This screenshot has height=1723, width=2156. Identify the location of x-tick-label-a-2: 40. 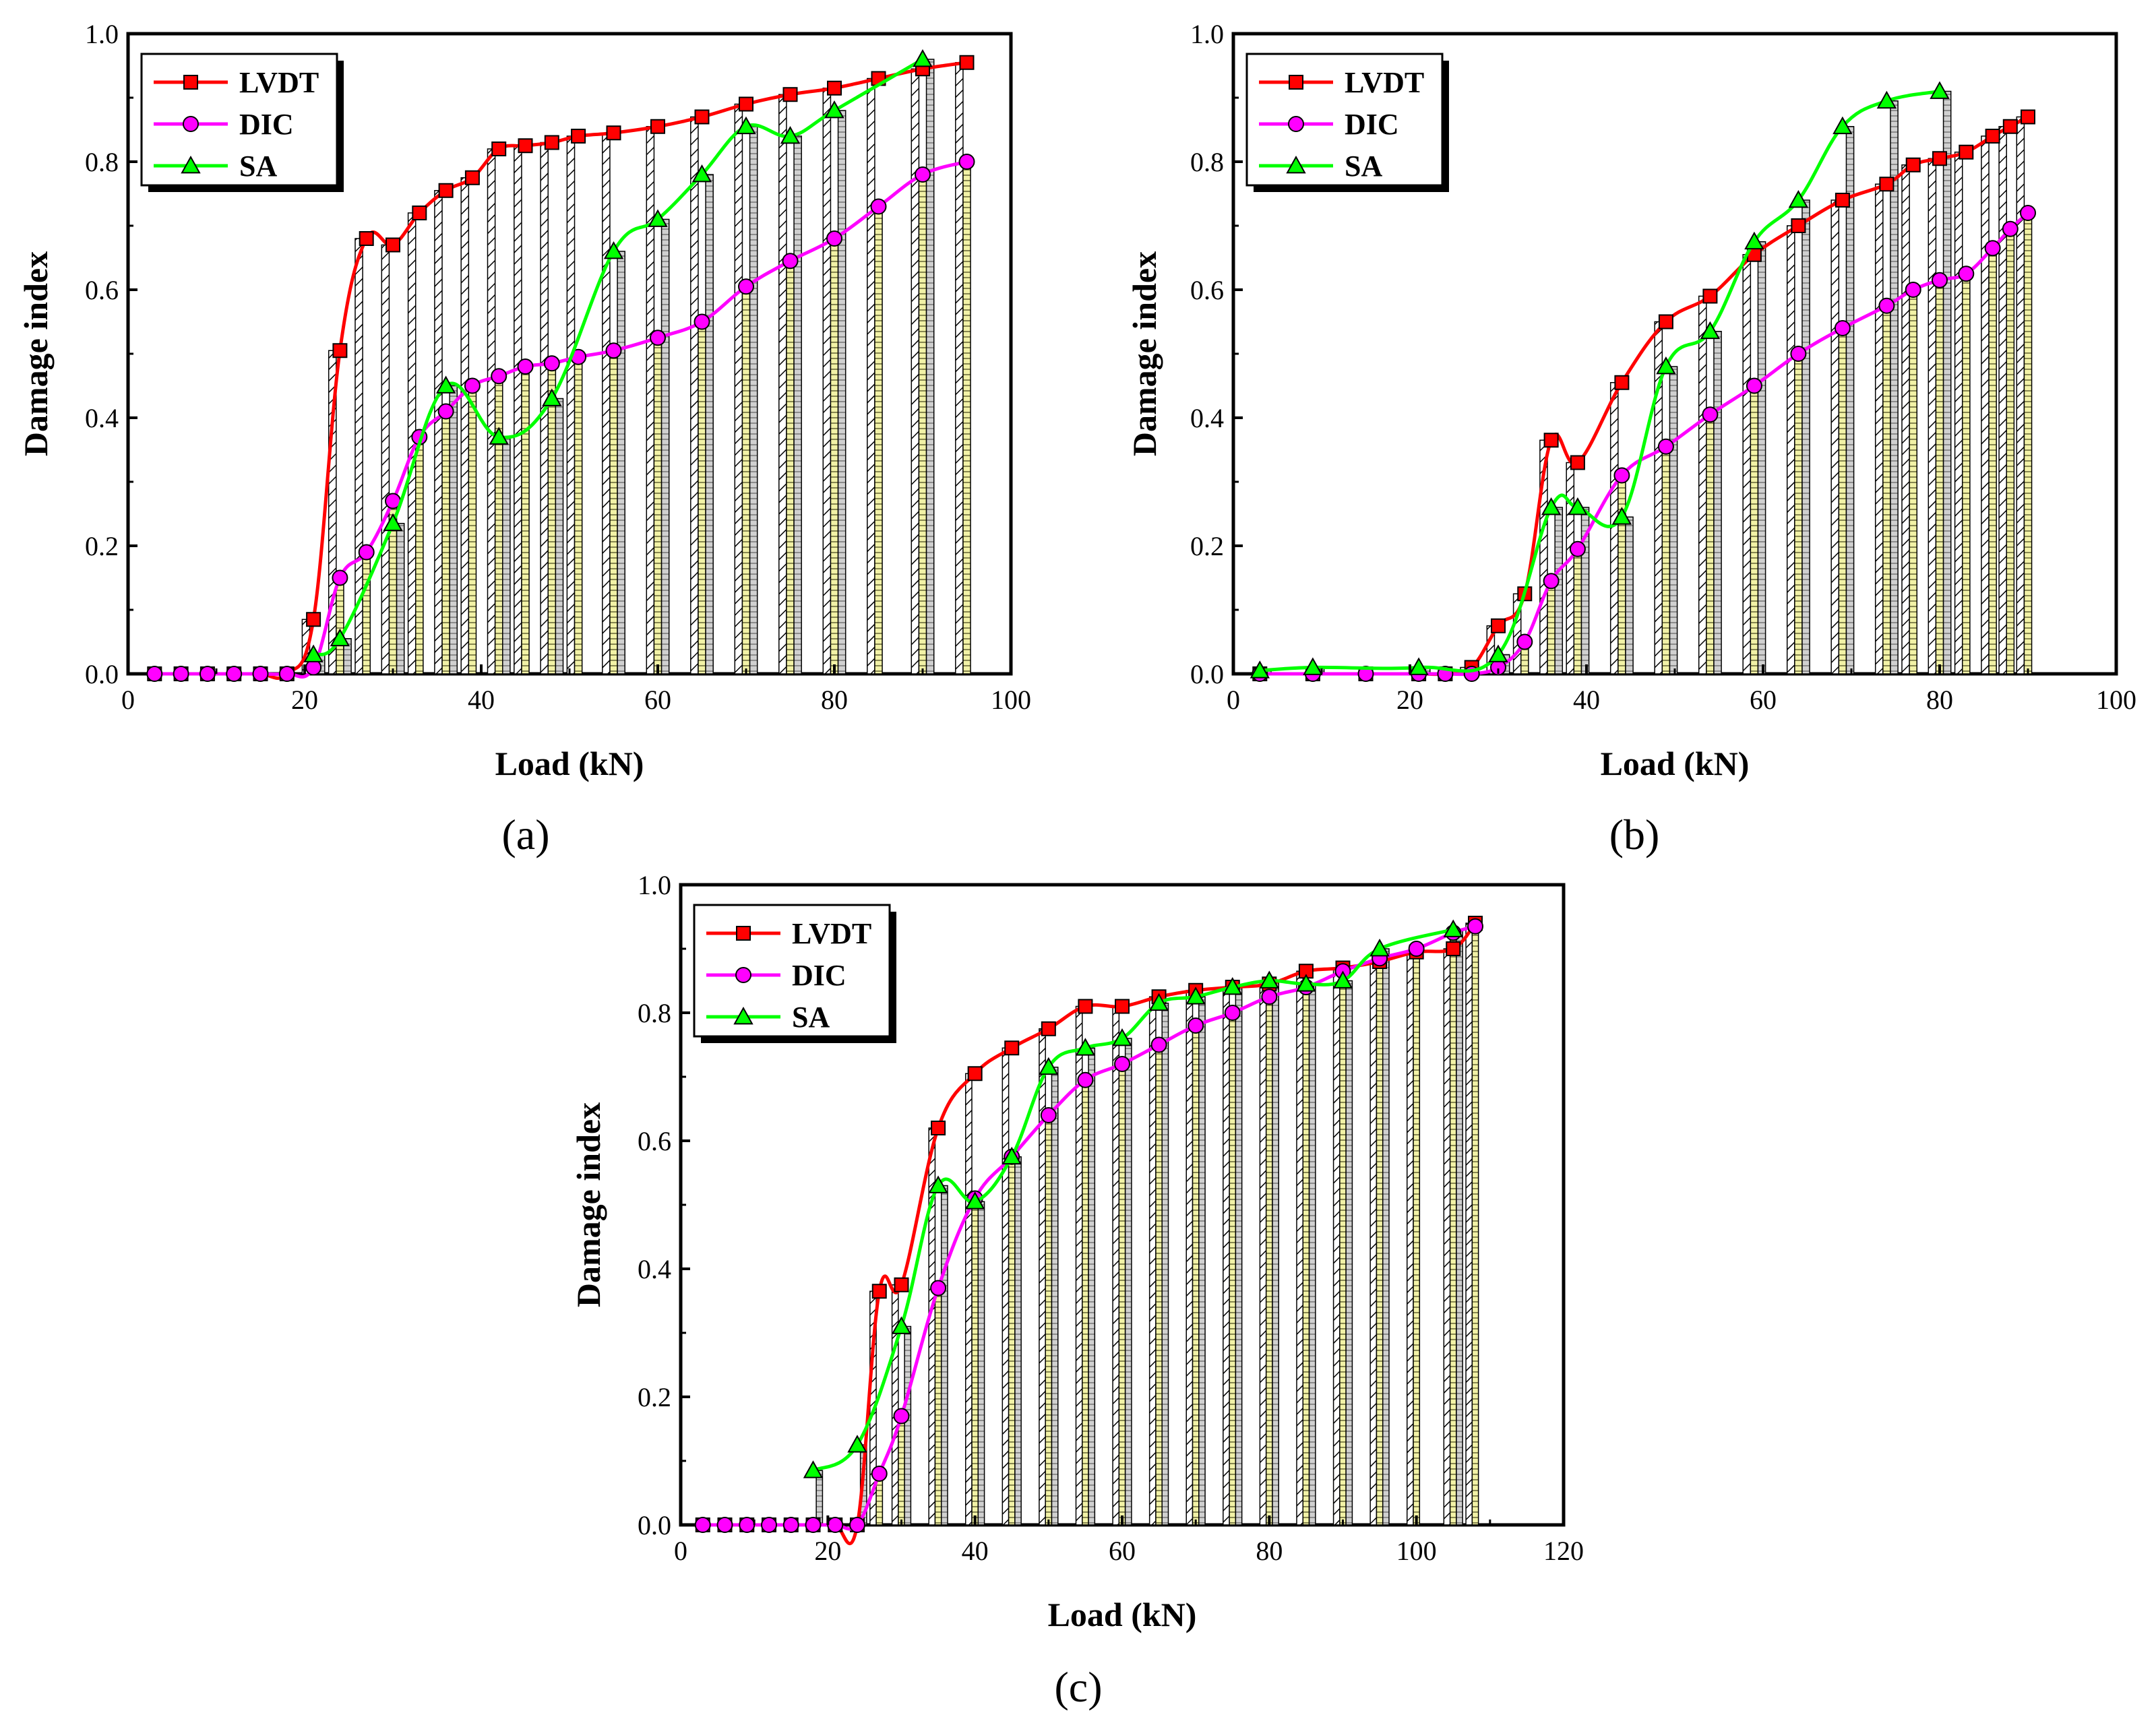
(482, 700).